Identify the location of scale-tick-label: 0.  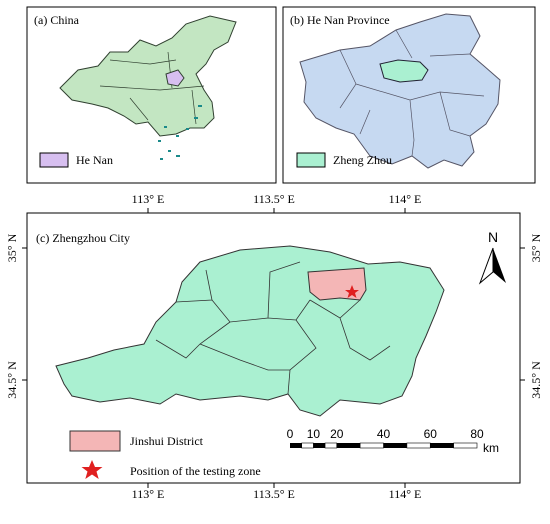
(290, 434).